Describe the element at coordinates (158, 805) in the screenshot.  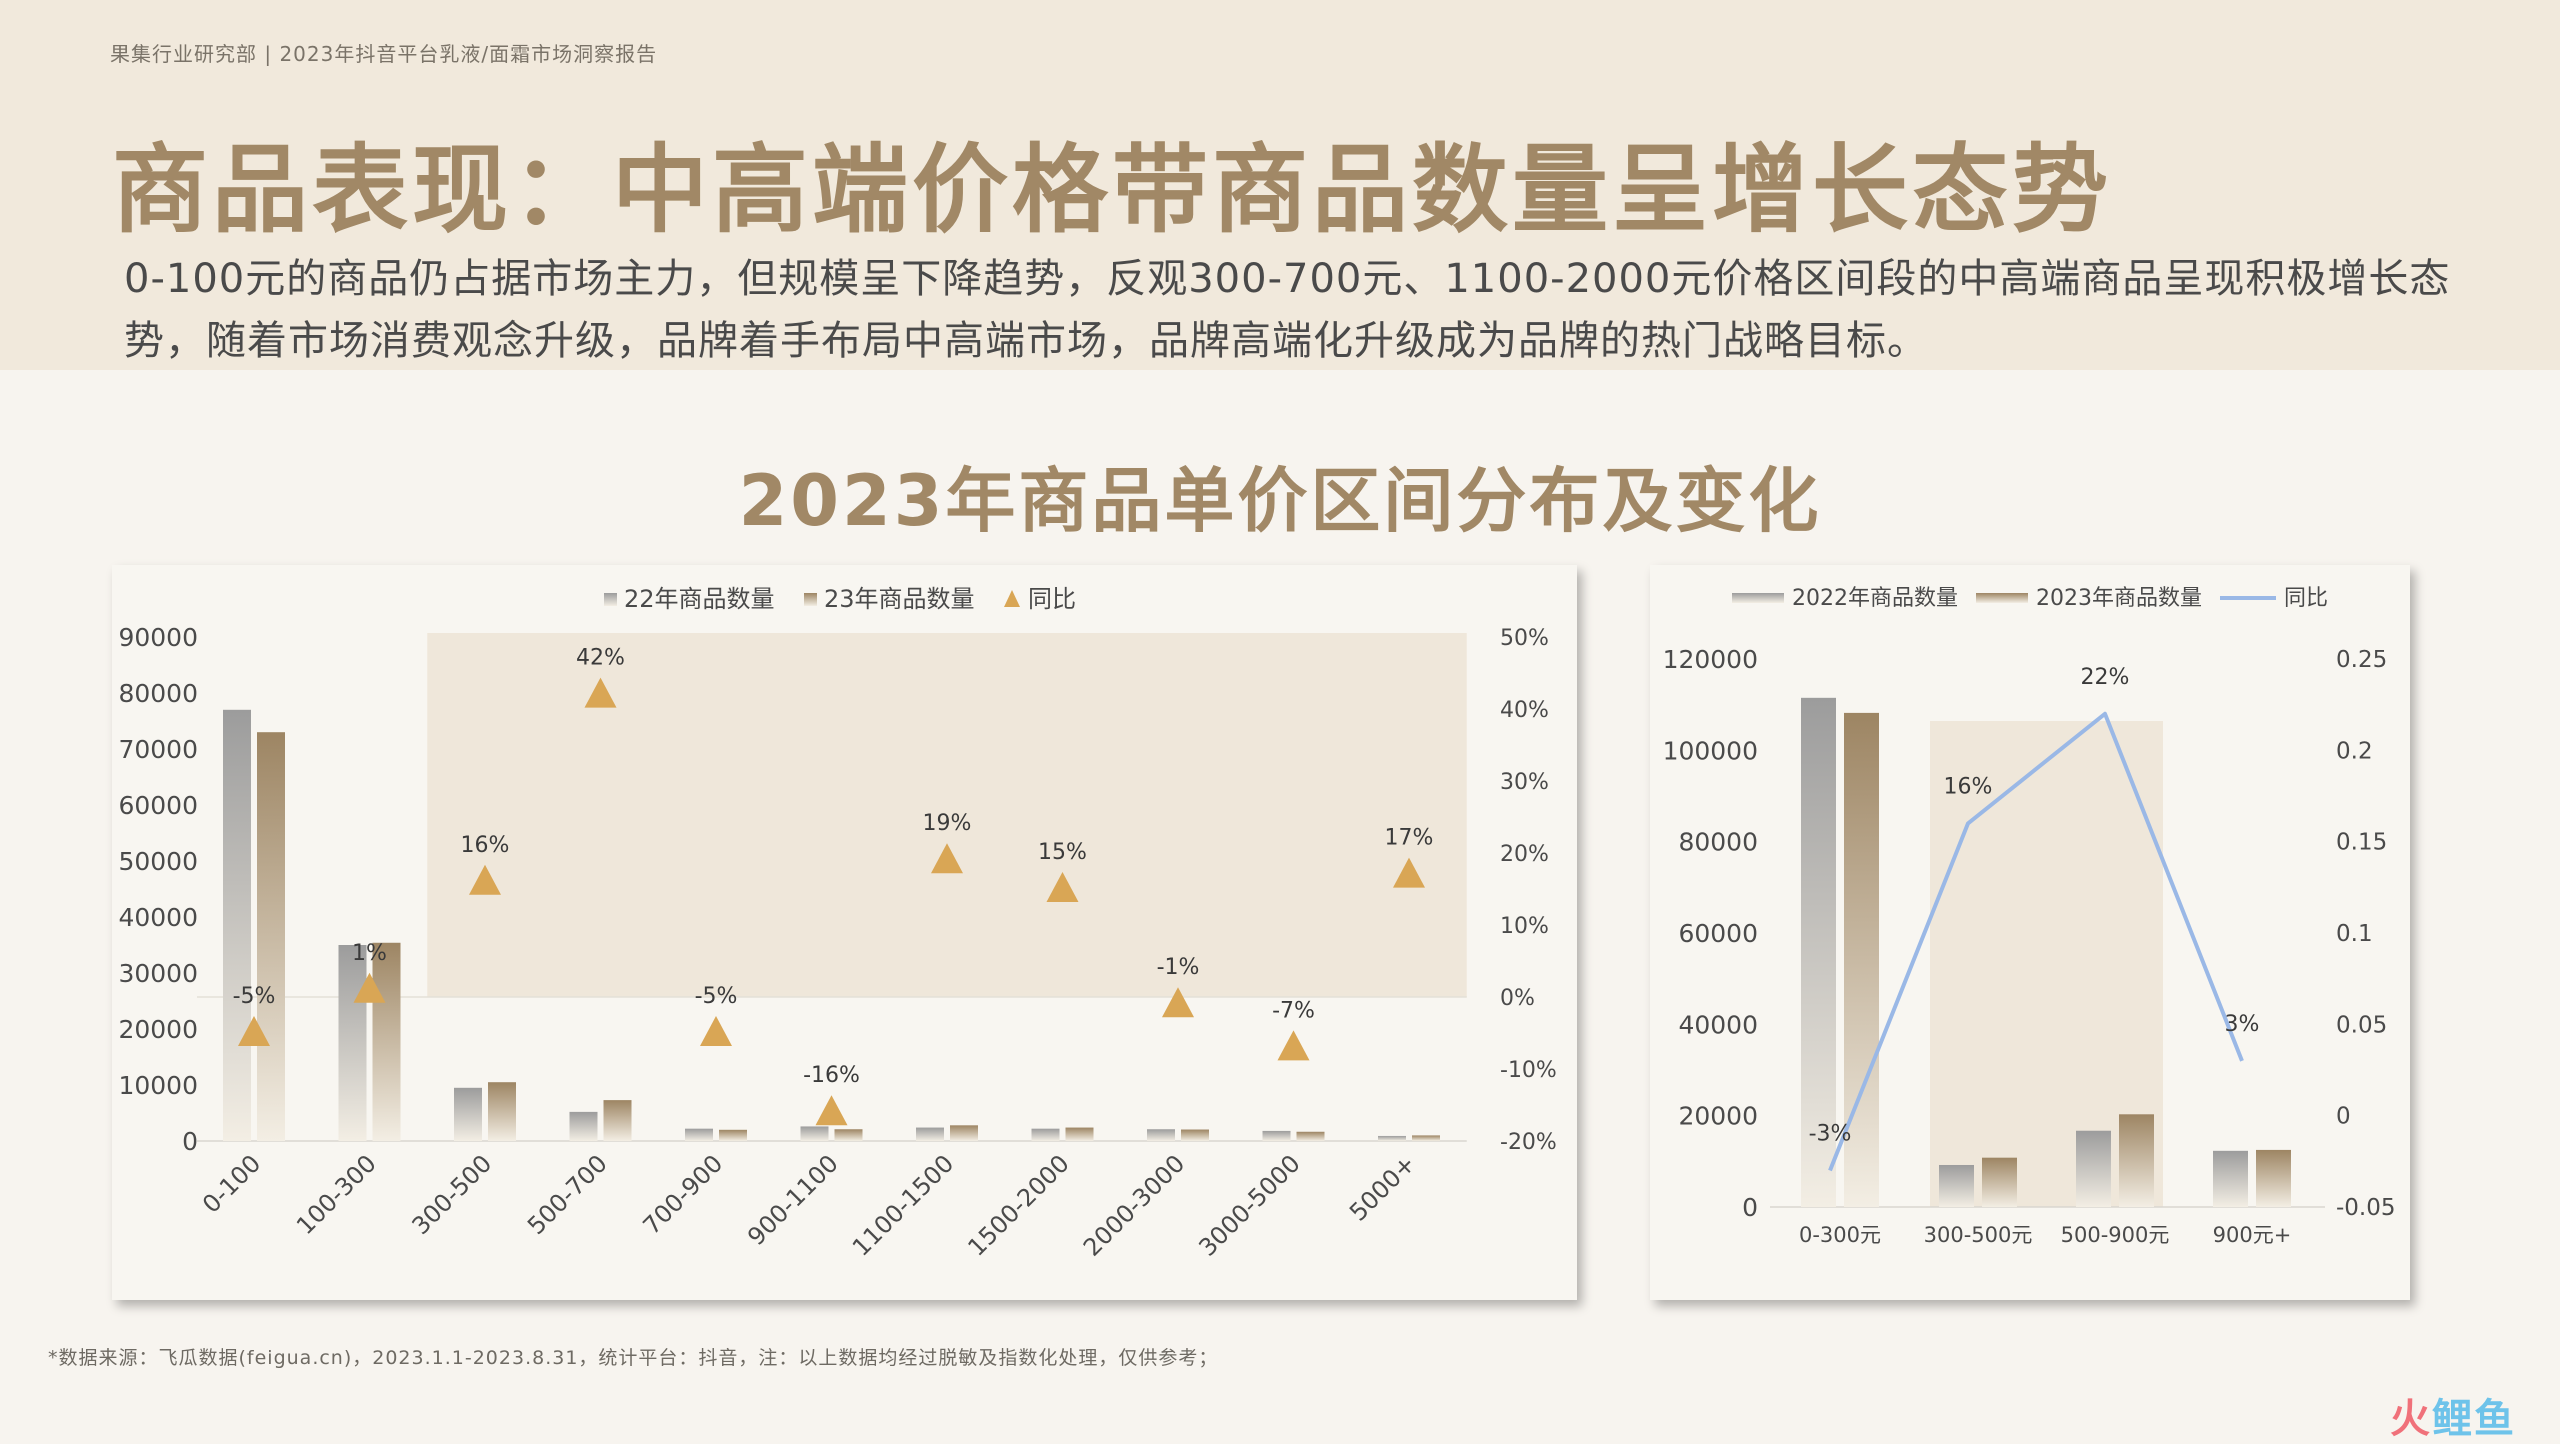
I see `y-left-tick-label: 60000` at that location.